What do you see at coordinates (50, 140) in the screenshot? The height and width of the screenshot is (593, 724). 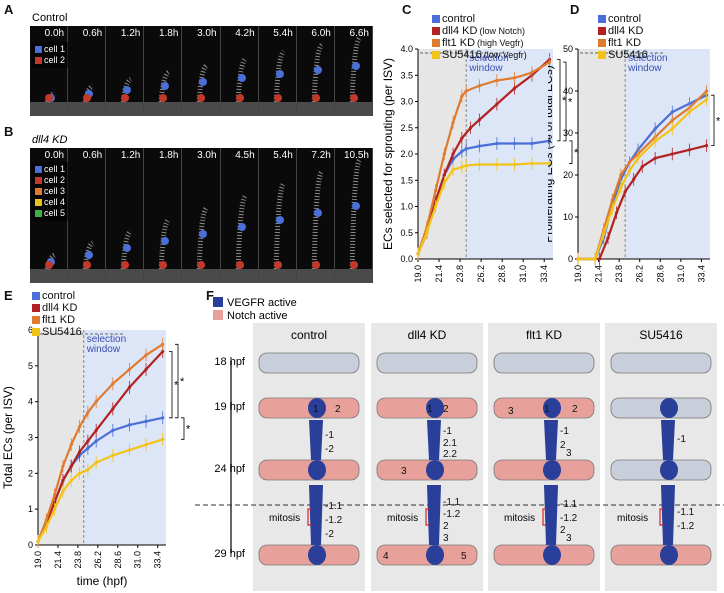 I see `condition-label-b: dll4 KD` at bounding box center [50, 140].